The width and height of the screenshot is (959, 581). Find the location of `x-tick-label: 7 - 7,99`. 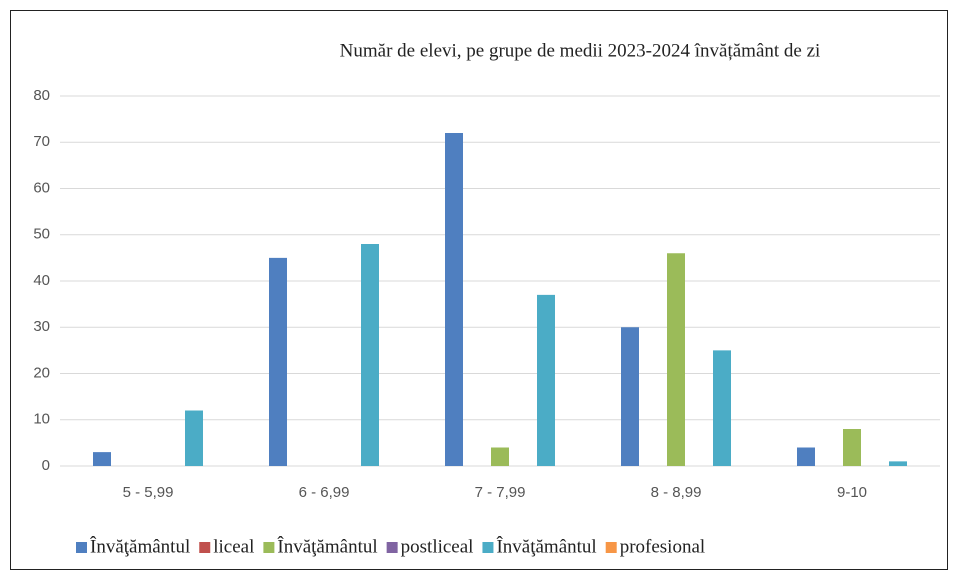

x-tick-label: 7 - 7,99 is located at coordinates (500, 492).